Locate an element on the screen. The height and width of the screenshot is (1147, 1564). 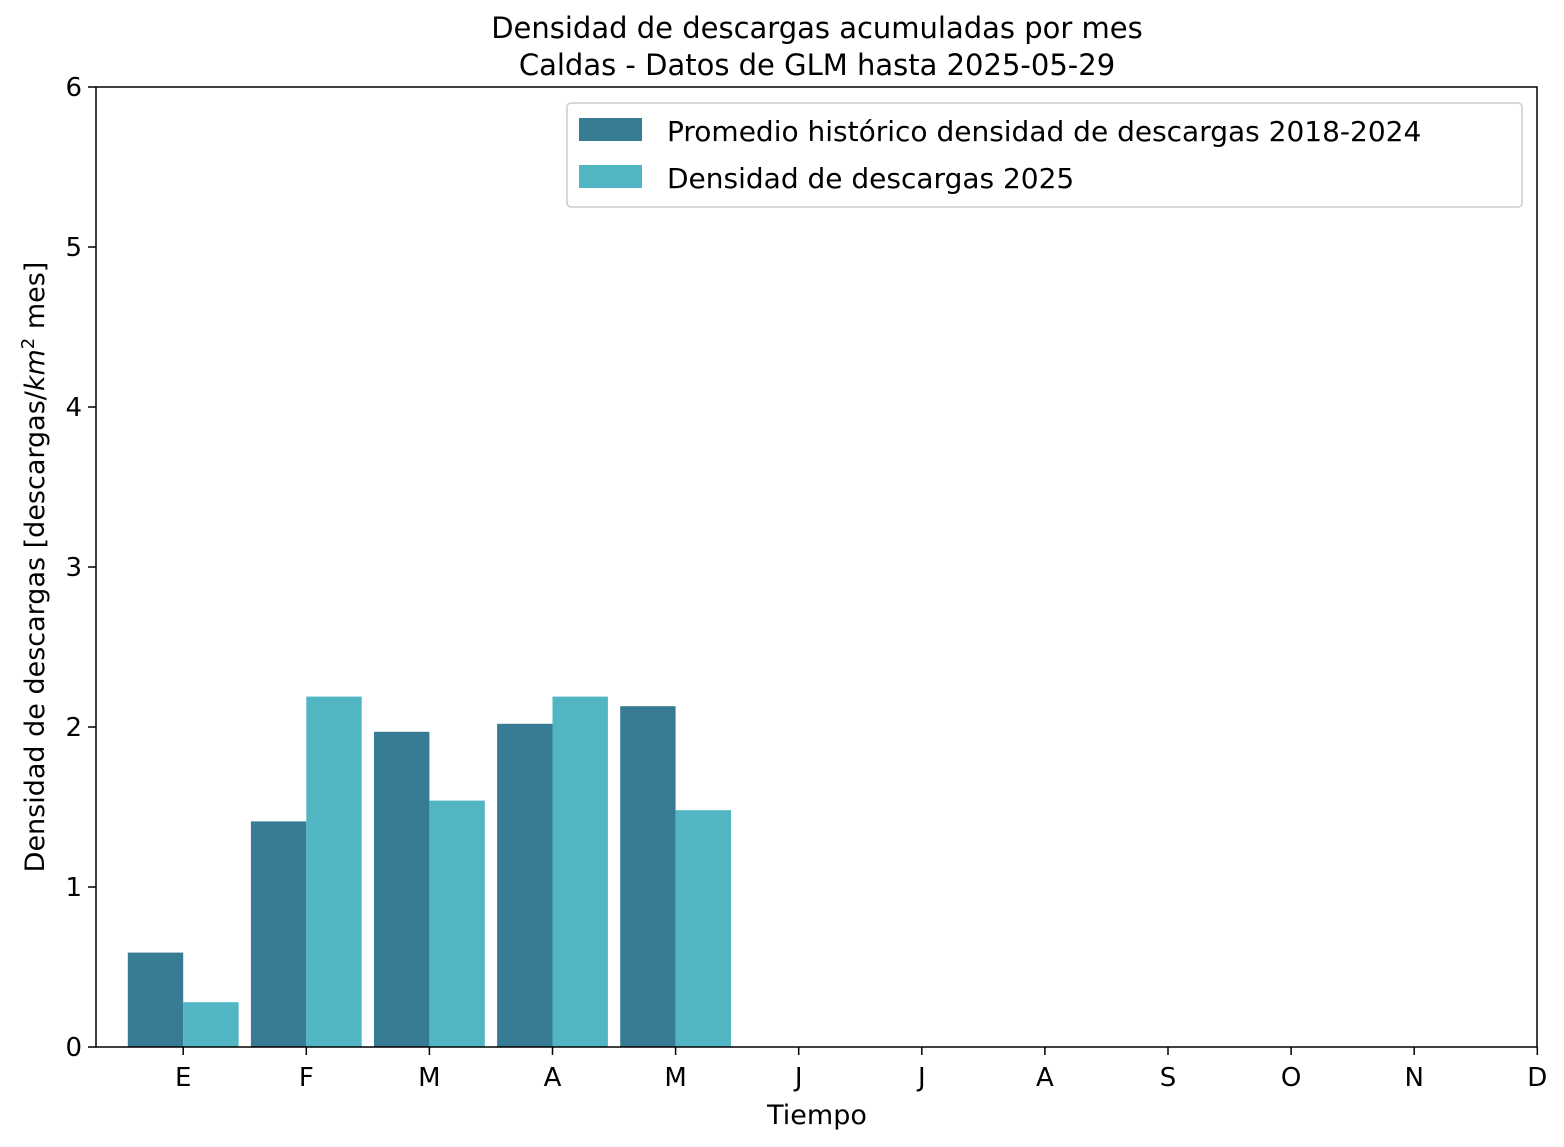
x-tick-label-6: J is located at coordinates (921, 1078).